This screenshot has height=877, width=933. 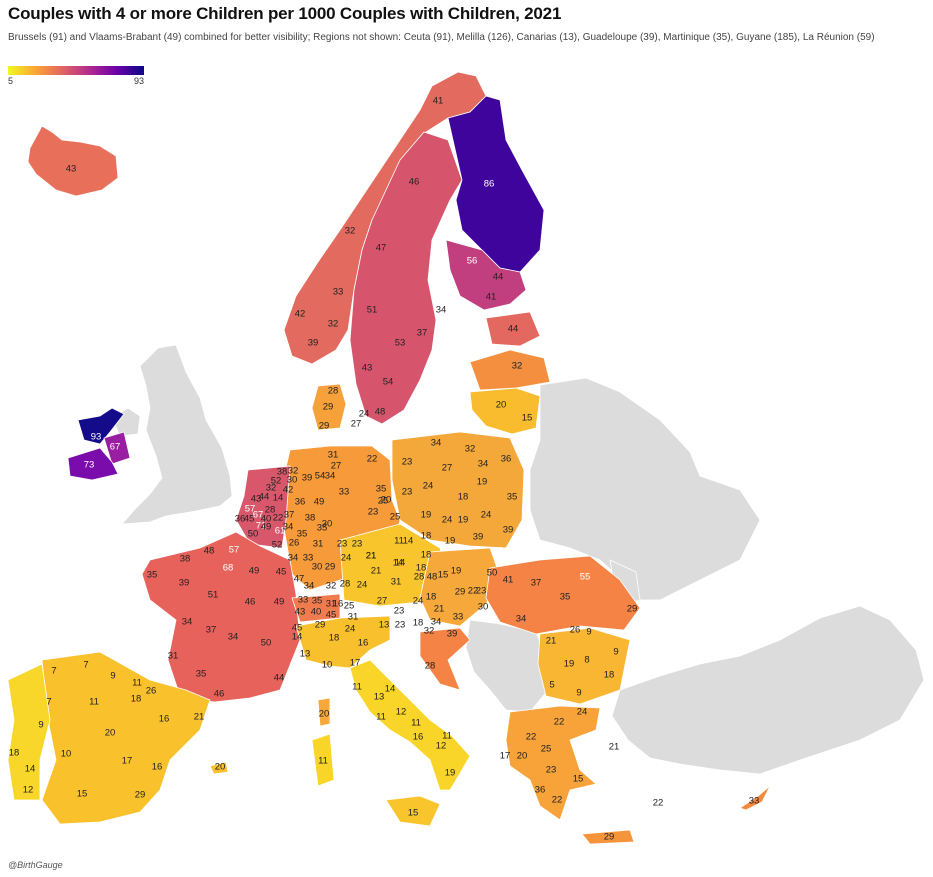 What do you see at coordinates (551, 685) in the screenshot?
I see `region-value-label: 5` at bounding box center [551, 685].